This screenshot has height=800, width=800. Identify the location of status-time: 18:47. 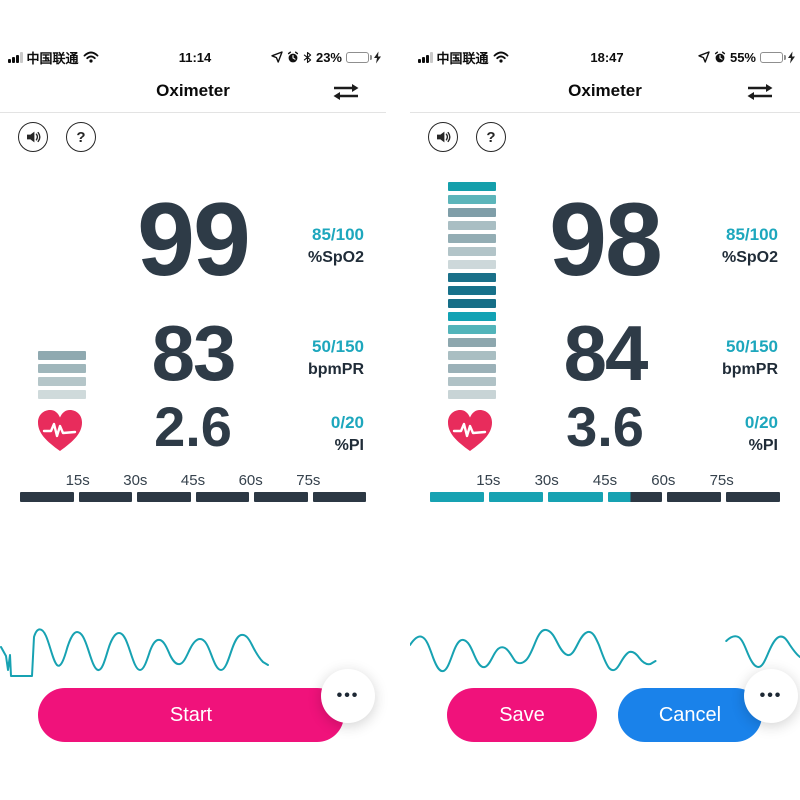
(607, 57).